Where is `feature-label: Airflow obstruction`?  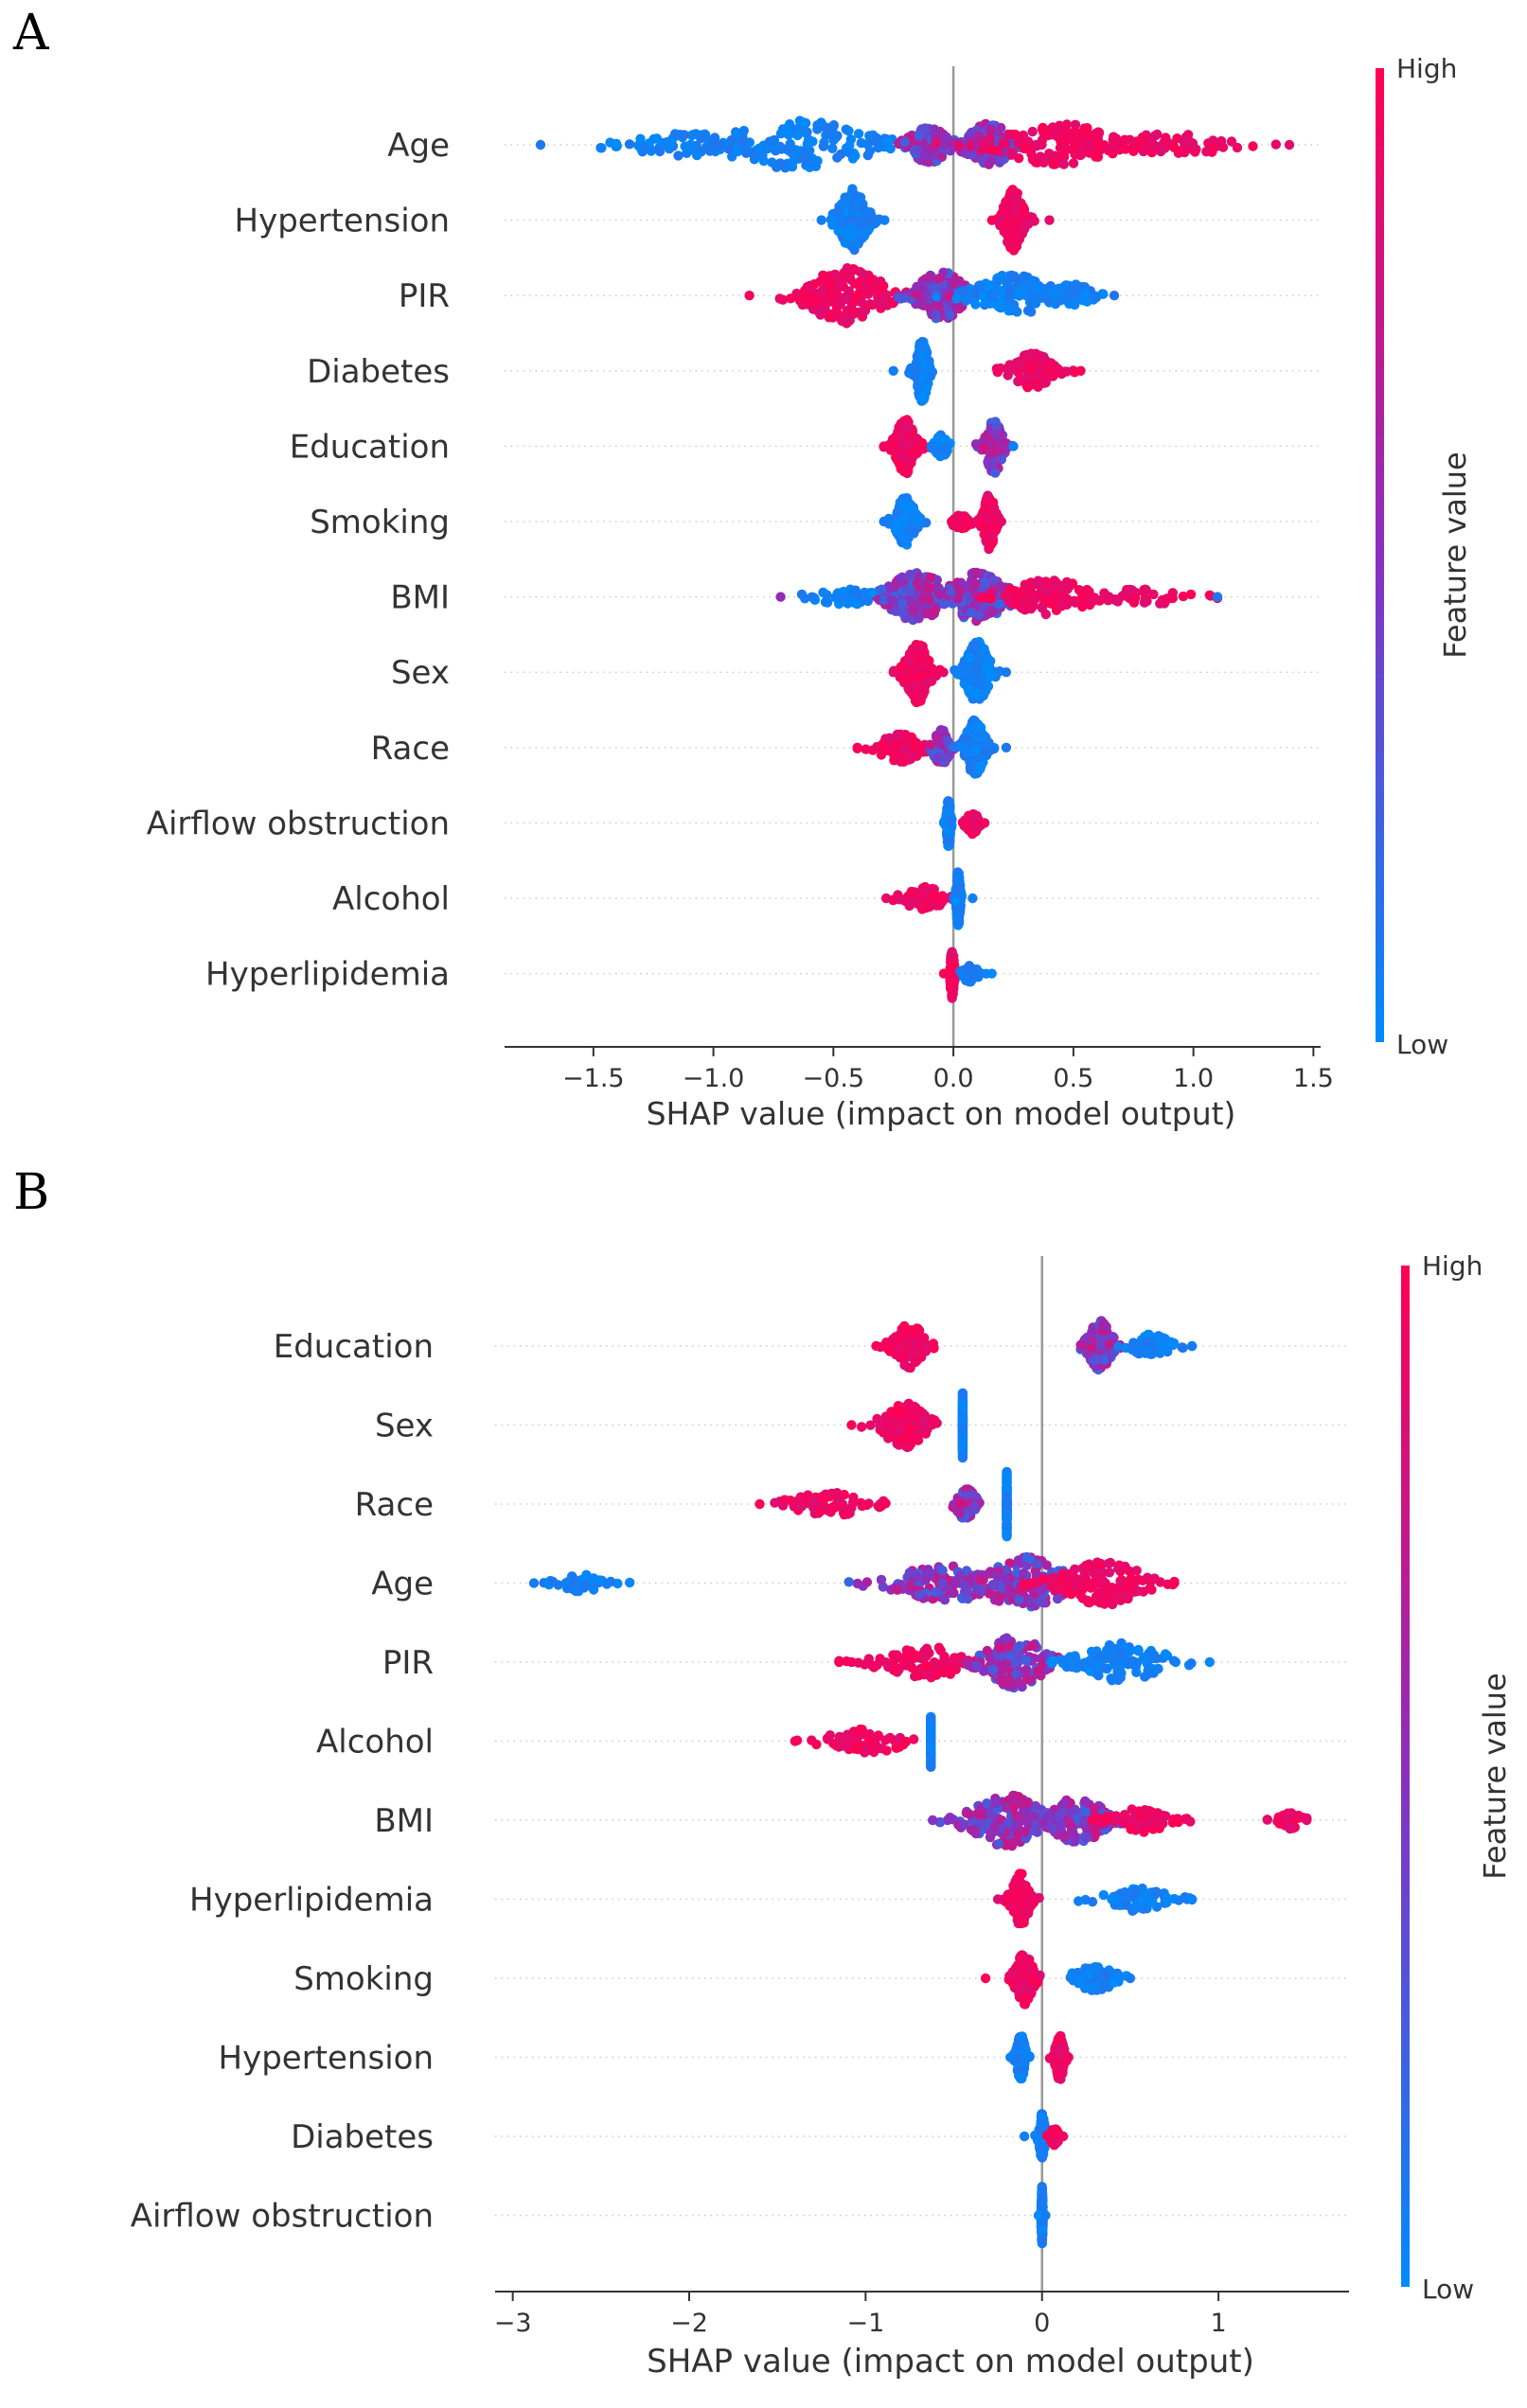 feature-label: Airflow obstruction is located at coordinates (298, 823).